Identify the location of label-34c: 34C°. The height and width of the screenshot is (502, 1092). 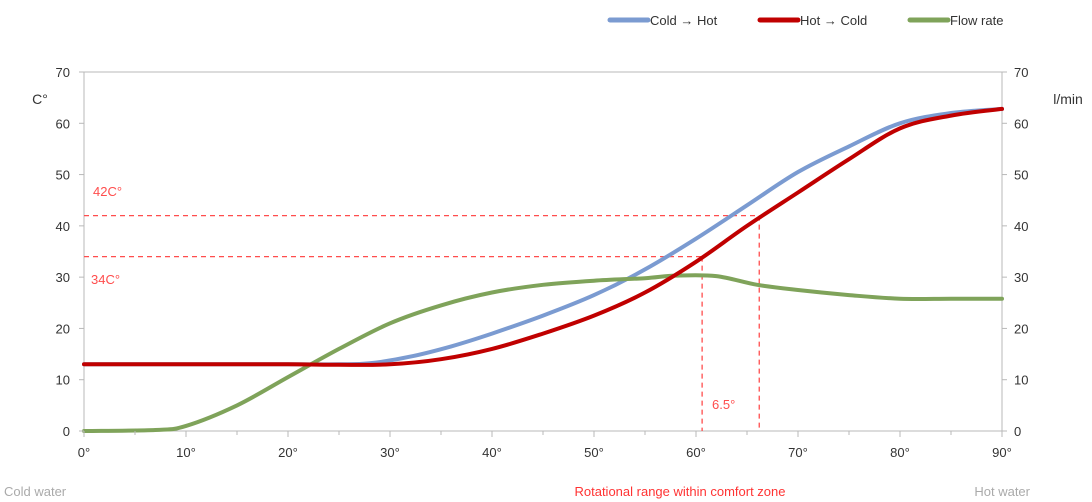
(105, 279).